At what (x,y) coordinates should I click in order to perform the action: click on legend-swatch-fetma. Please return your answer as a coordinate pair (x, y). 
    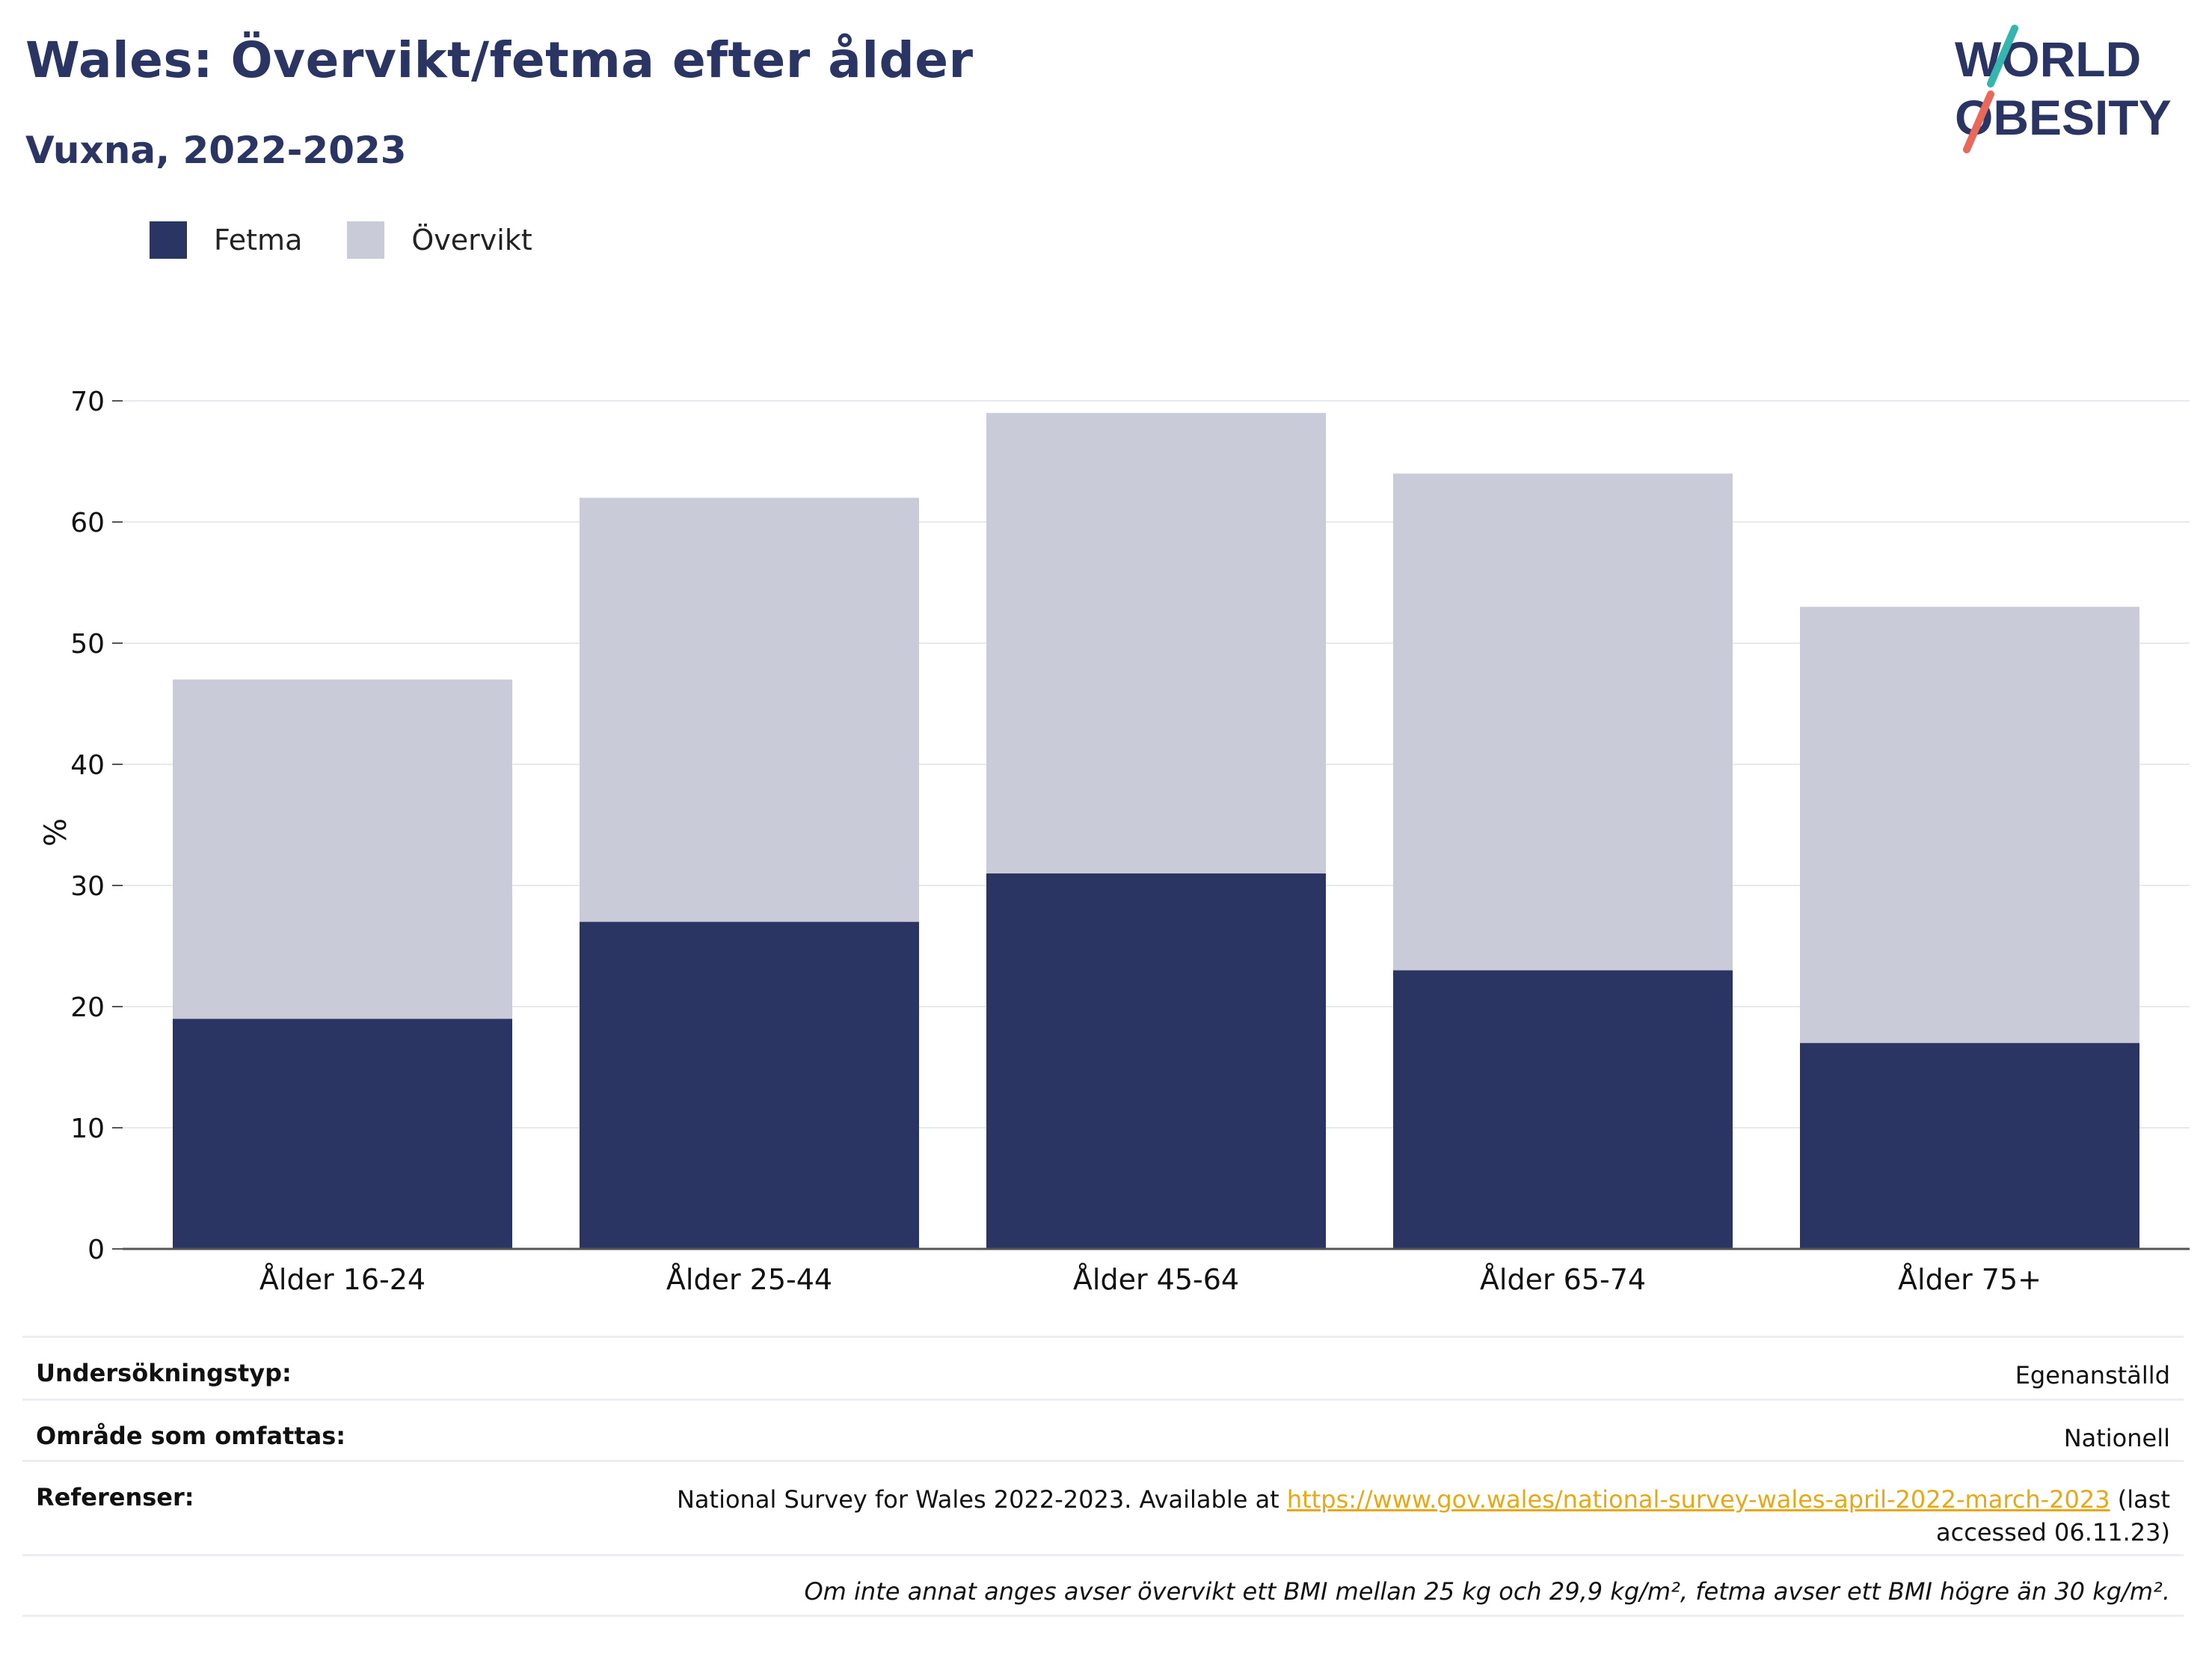
    Looking at the image, I should click on (168, 240).